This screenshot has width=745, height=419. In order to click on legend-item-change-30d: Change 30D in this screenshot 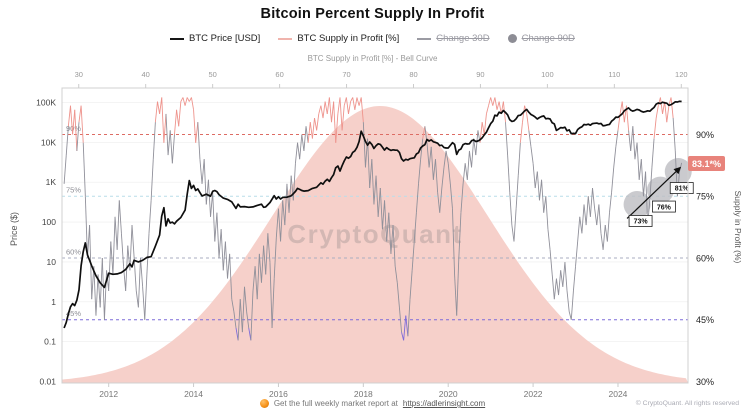, I will do `click(453, 38)`.